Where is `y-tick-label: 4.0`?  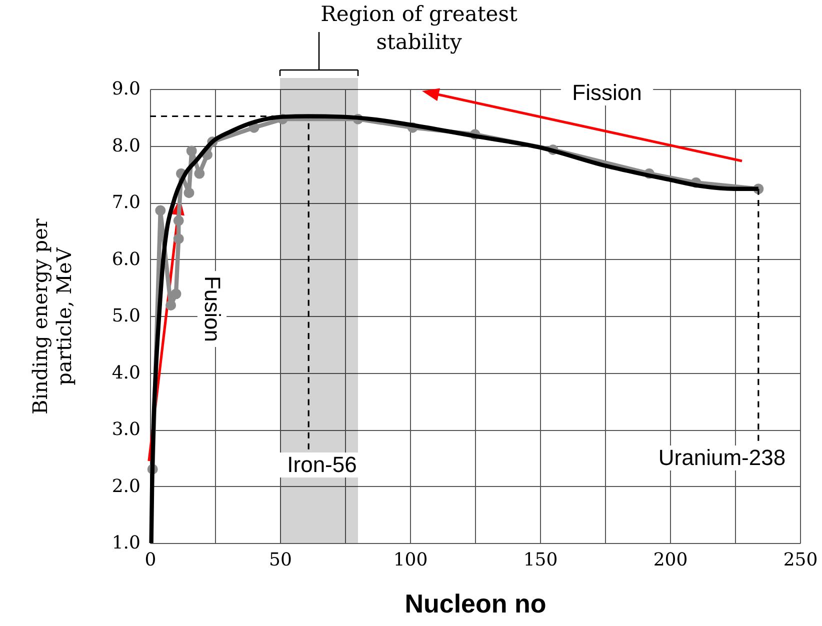
y-tick-label: 4.0 is located at coordinates (126, 373).